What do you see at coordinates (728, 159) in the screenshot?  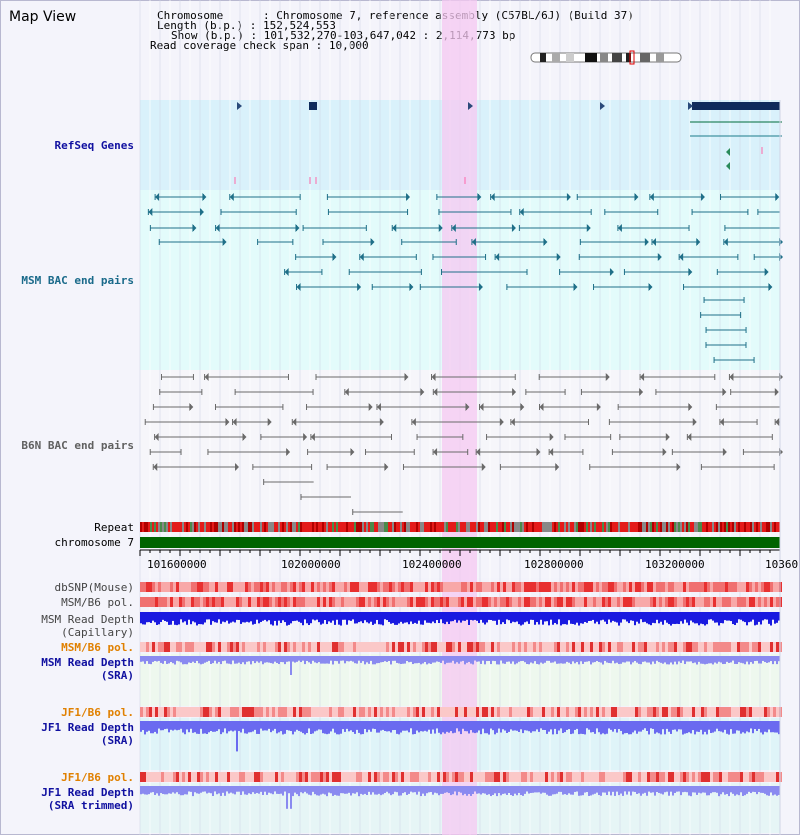 I see `refseq-gene-arrow` at bounding box center [728, 159].